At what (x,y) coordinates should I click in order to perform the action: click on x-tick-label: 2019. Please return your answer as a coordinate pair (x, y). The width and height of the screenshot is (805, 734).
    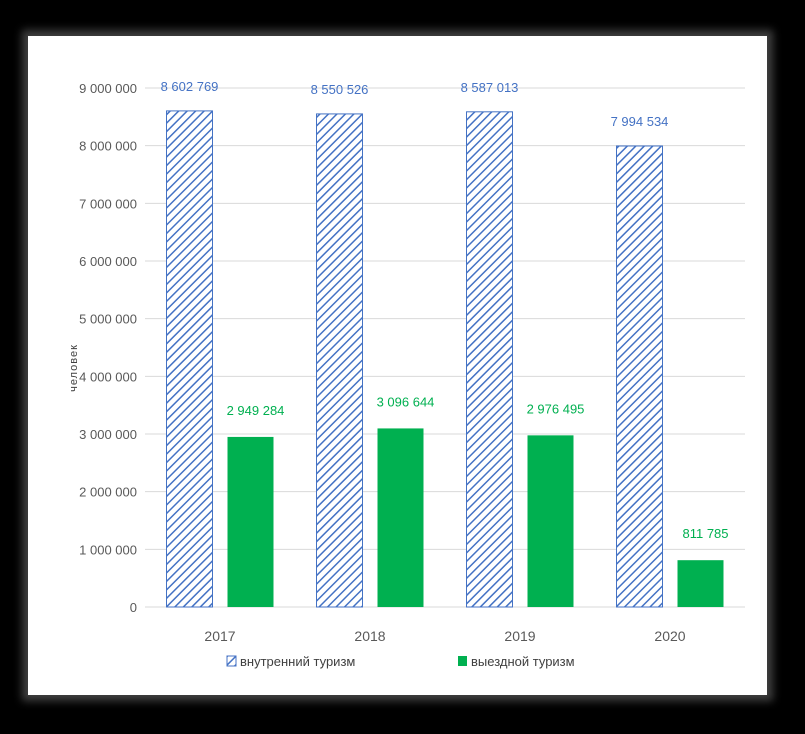
    Looking at the image, I should click on (519, 636).